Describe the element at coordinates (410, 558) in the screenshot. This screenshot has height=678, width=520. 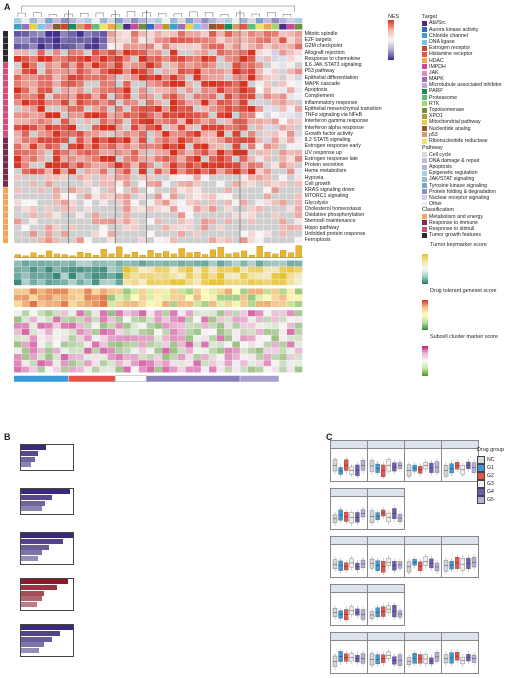
I see `boxplot-panel` at that location.